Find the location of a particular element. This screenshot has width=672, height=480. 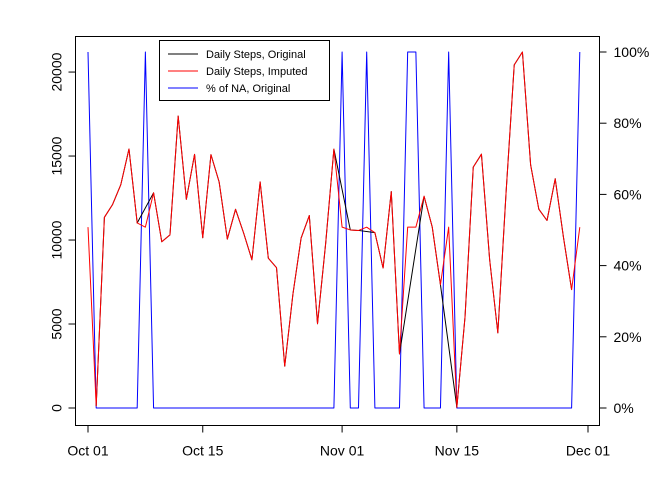

x-axis: Oct 01 Oct 15 Nov 01 Nov 15 Dec 01 is located at coordinates (339, 442).